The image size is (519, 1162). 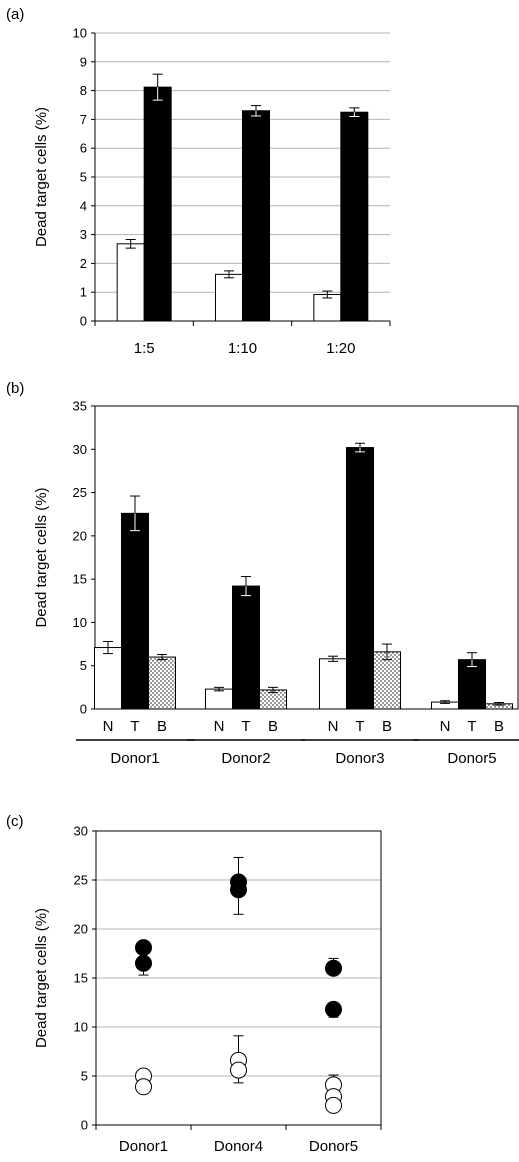 I want to click on chart-b-y-axis-label: Dead target cells (%), so click(x=41, y=557).